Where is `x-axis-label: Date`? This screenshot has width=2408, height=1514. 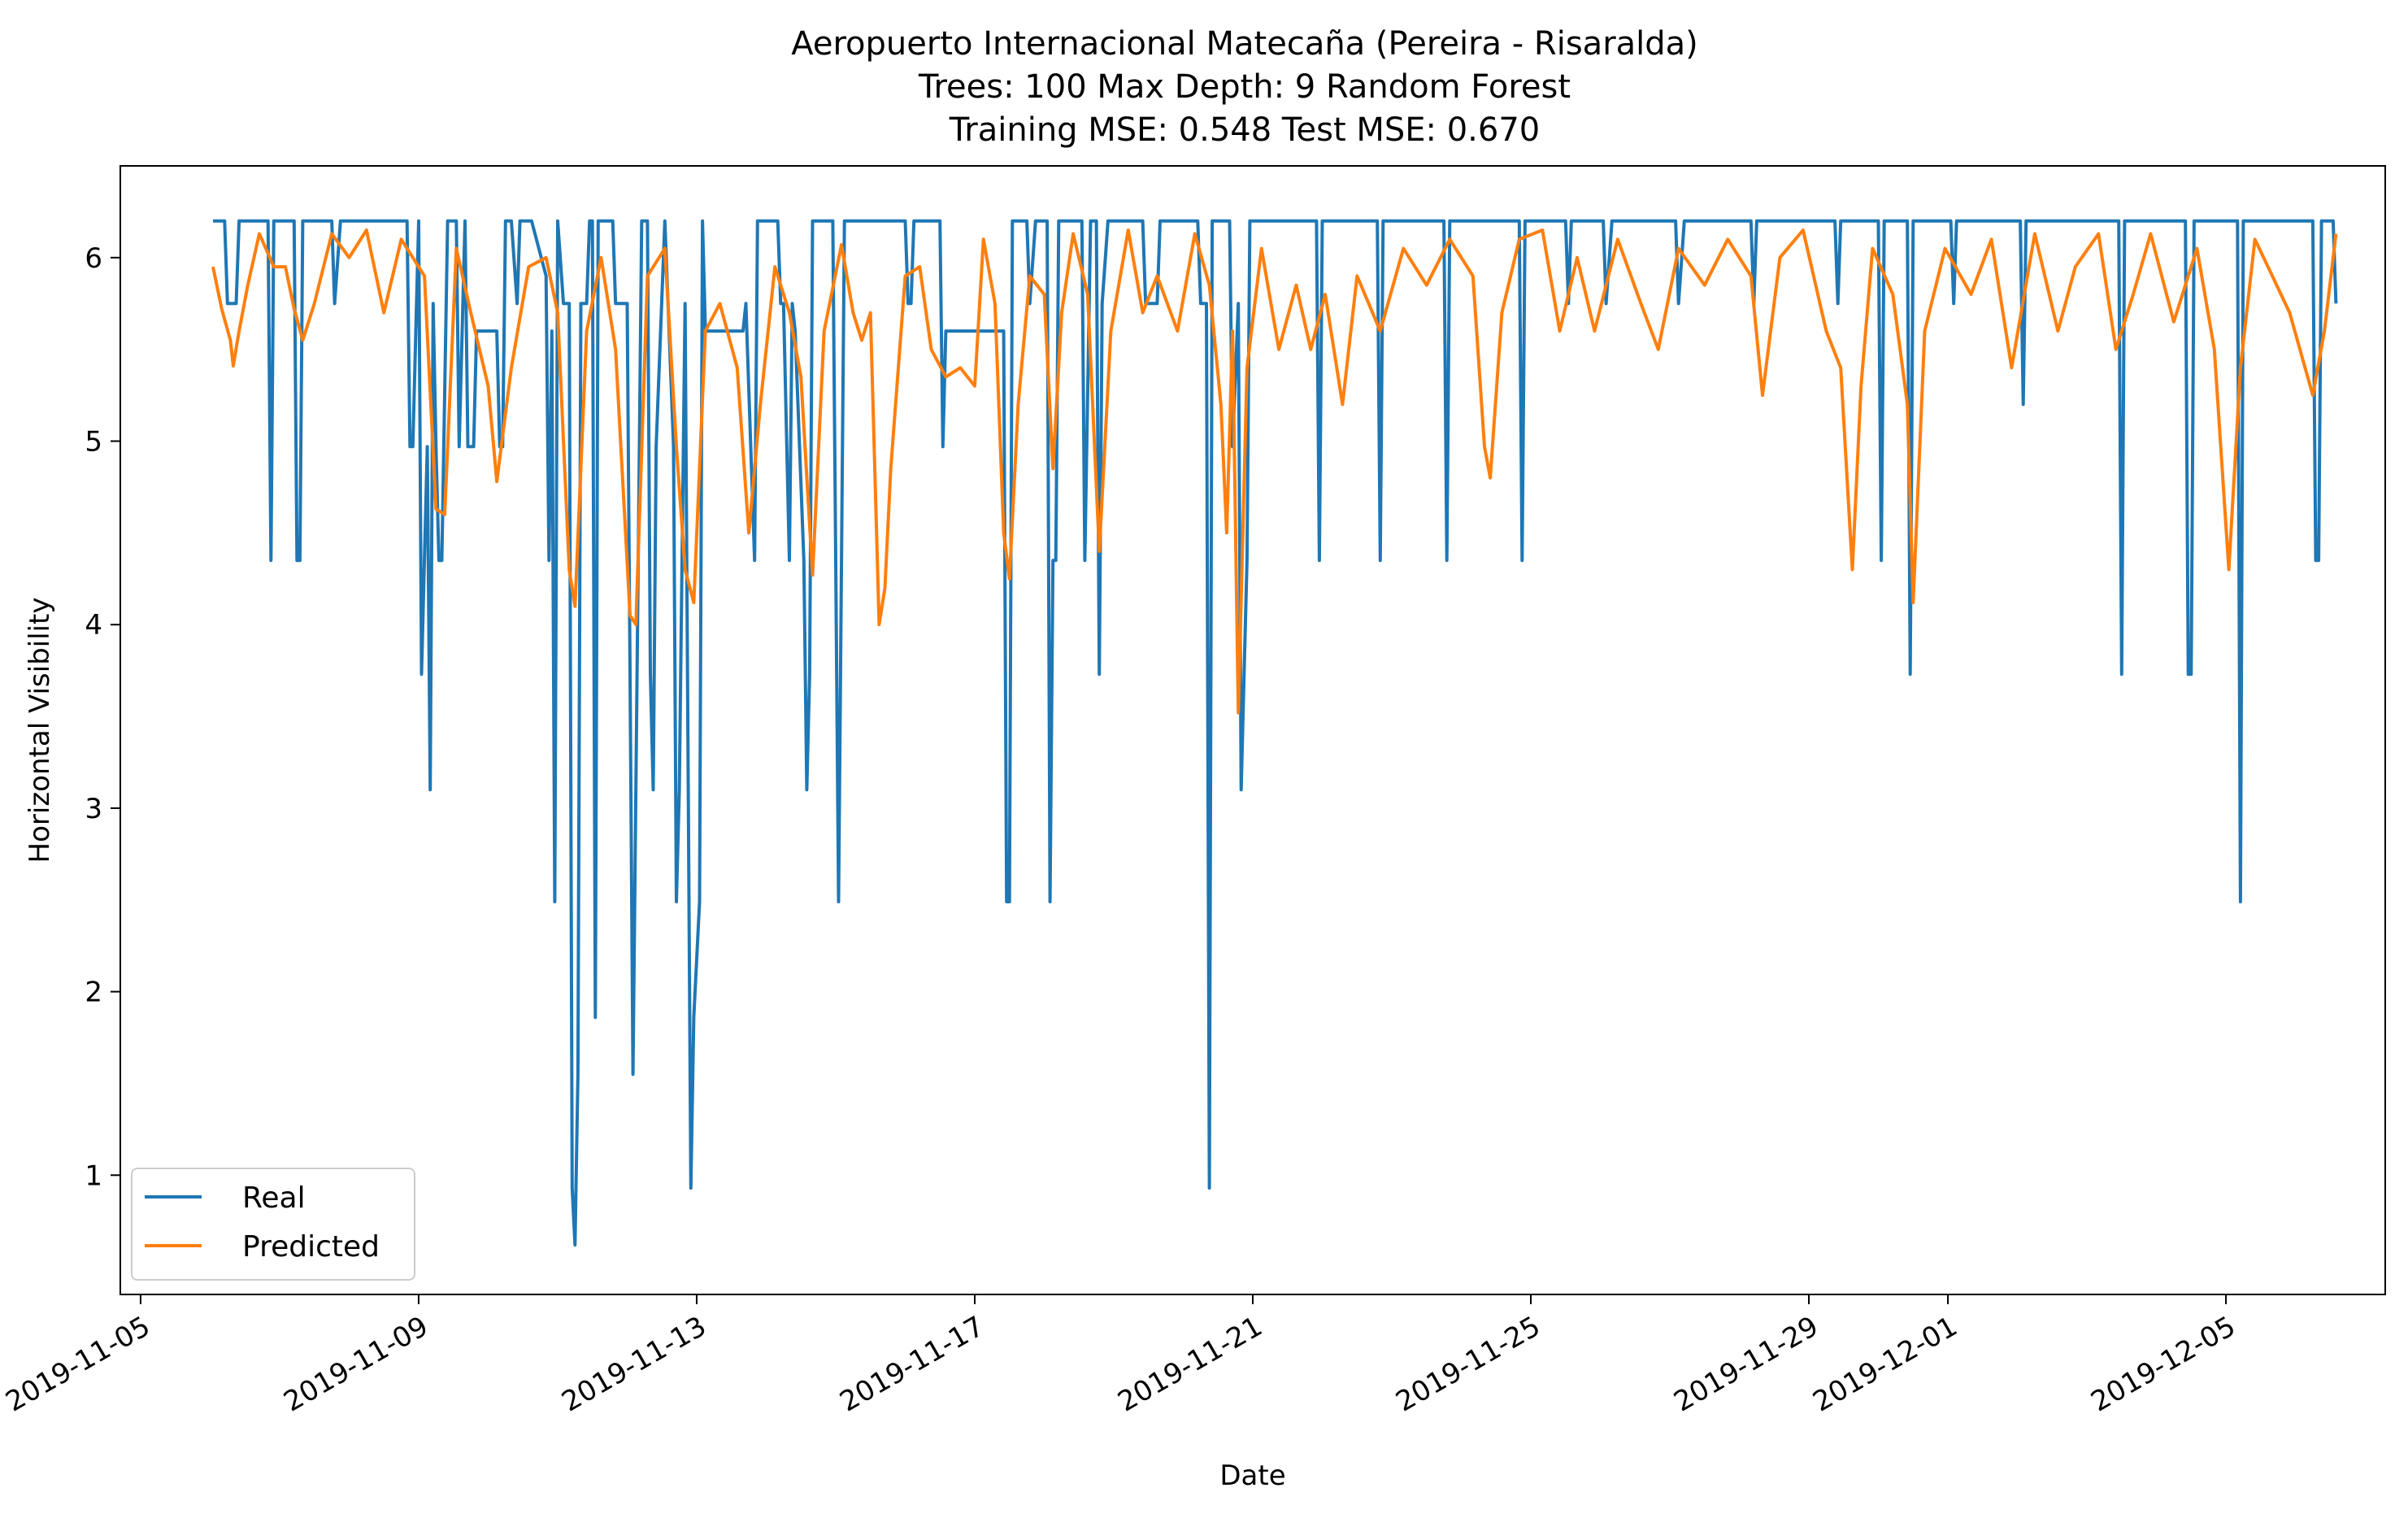 x-axis-label: Date is located at coordinates (1252, 1476).